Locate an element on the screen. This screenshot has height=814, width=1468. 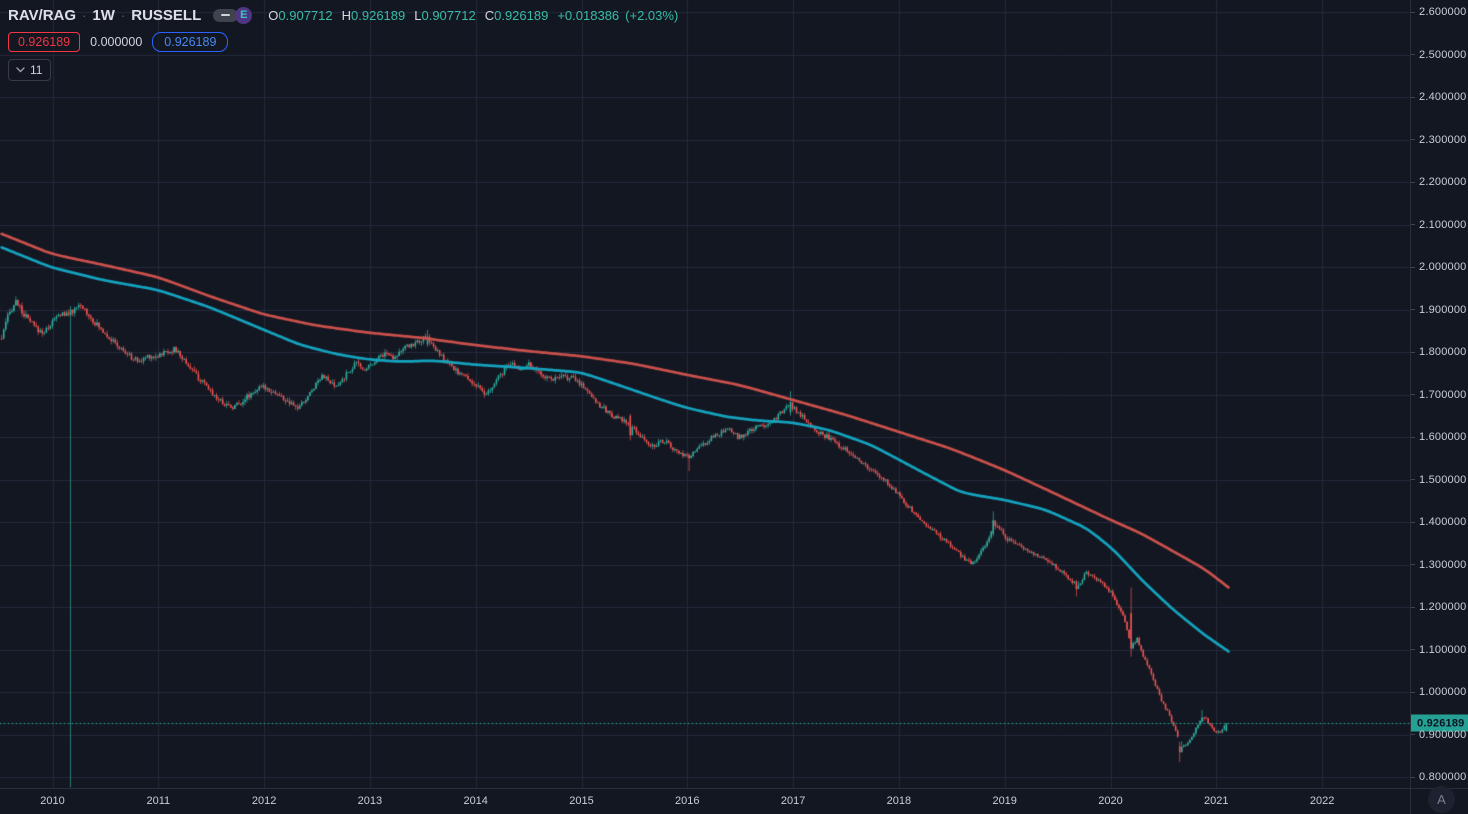
price-tick: 1.000000 is located at coordinates (1438, 692).